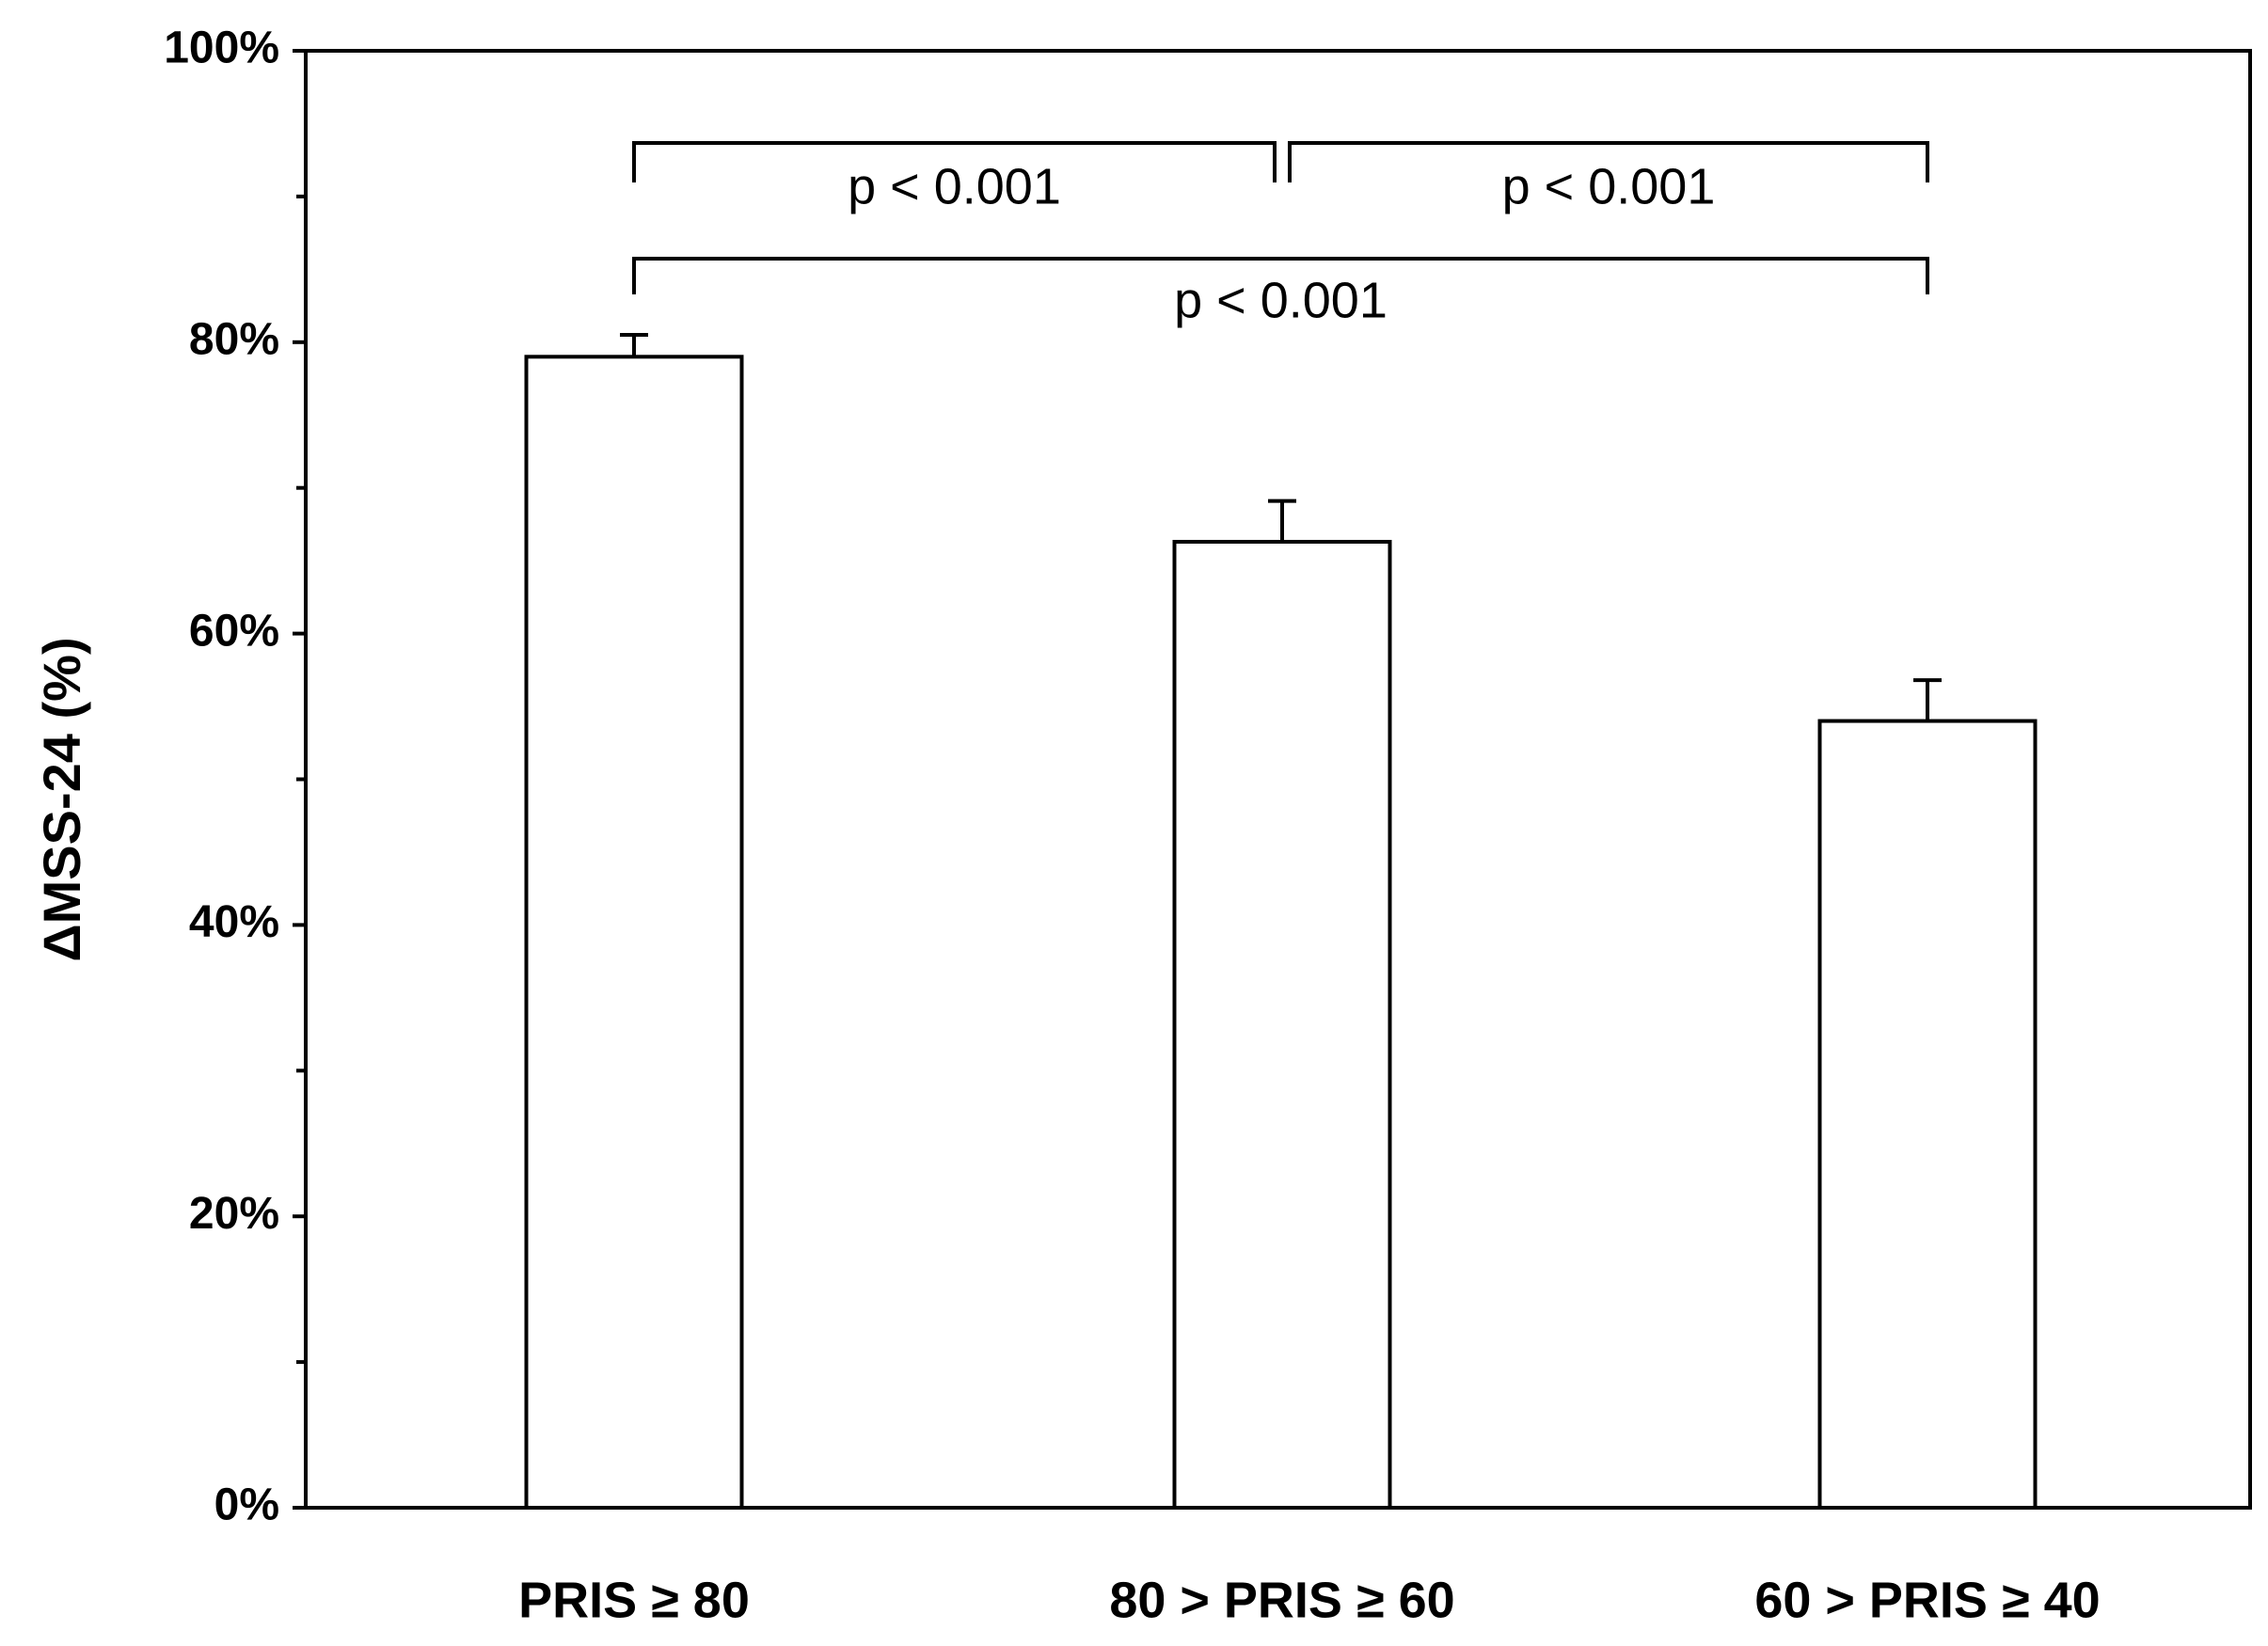 The image size is (2268, 1646). Describe the element at coordinates (61, 799) in the screenshot. I see `y-axis-label: ΔMSS-24 (%)` at that location.